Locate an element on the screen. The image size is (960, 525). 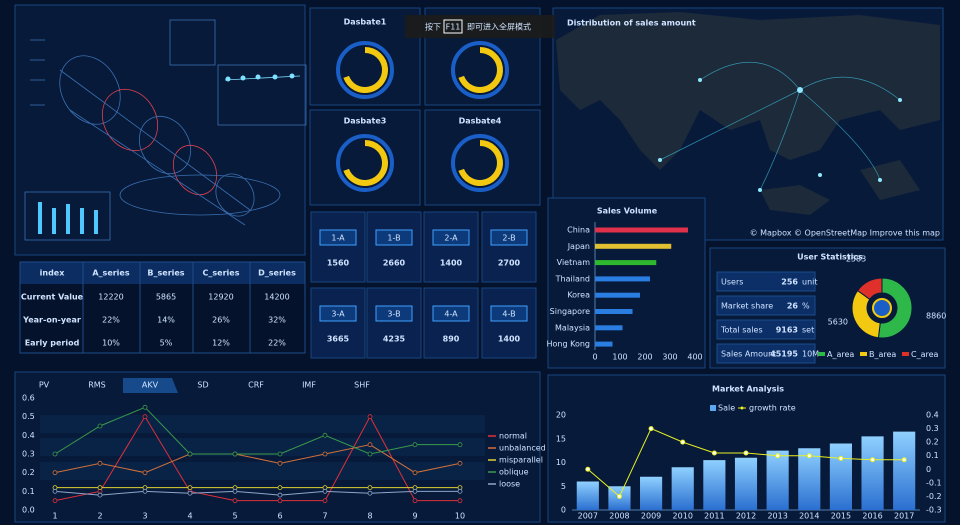
legend-label: normal is located at coordinates (513, 436).